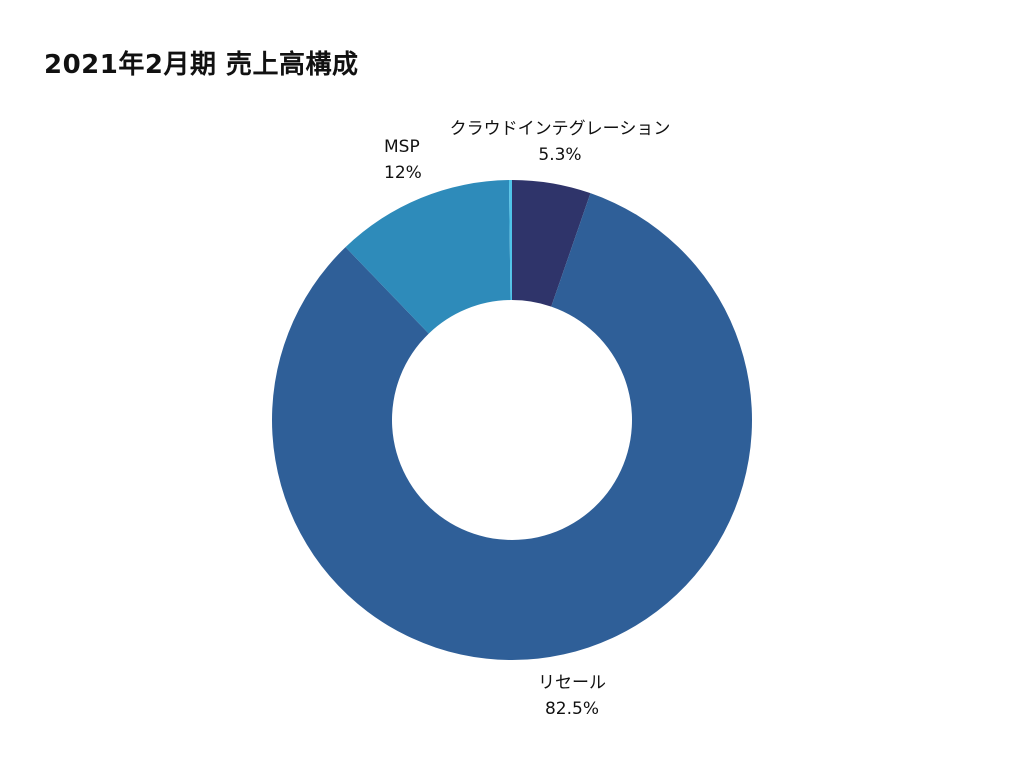 Image resolution: width=1024 pixels, height=768 pixels. What do you see at coordinates (403, 160) in the screenshot?
I see `label-msp: MSP 12%` at bounding box center [403, 160].